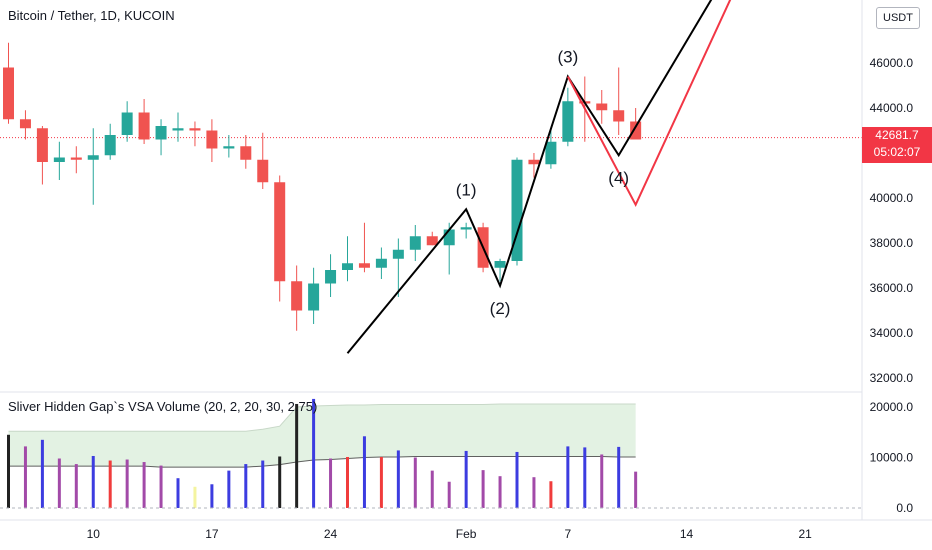 This screenshot has height=550, width=932. Describe the element at coordinates (892, 243) in the screenshot. I see `price-tick-label: 38000.0` at that location.